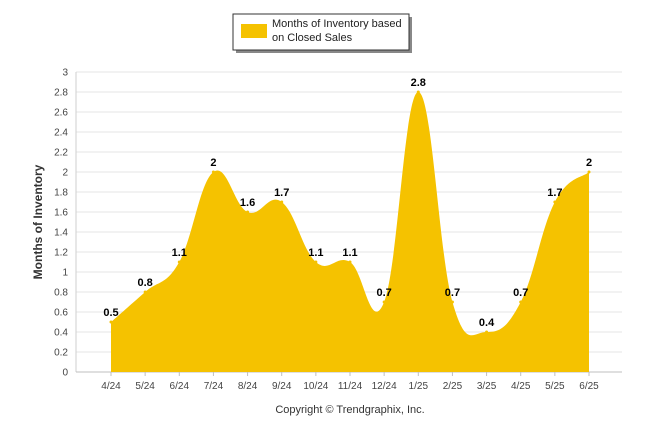 Image resolution: width=646 pixels, height=439 pixels. What do you see at coordinates (350, 262) in the screenshot?
I see `data-point-11/24` at bounding box center [350, 262].